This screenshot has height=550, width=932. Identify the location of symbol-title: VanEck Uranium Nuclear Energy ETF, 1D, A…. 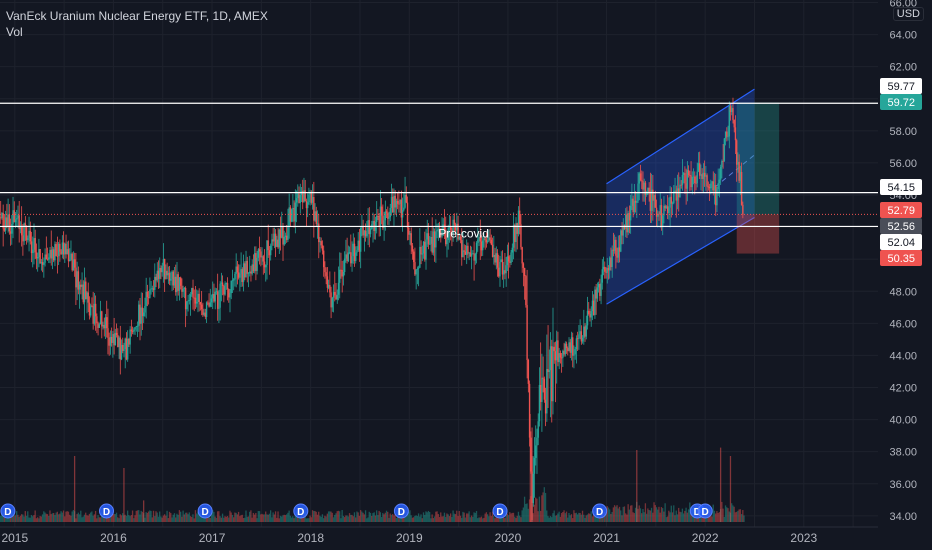
(137, 16).